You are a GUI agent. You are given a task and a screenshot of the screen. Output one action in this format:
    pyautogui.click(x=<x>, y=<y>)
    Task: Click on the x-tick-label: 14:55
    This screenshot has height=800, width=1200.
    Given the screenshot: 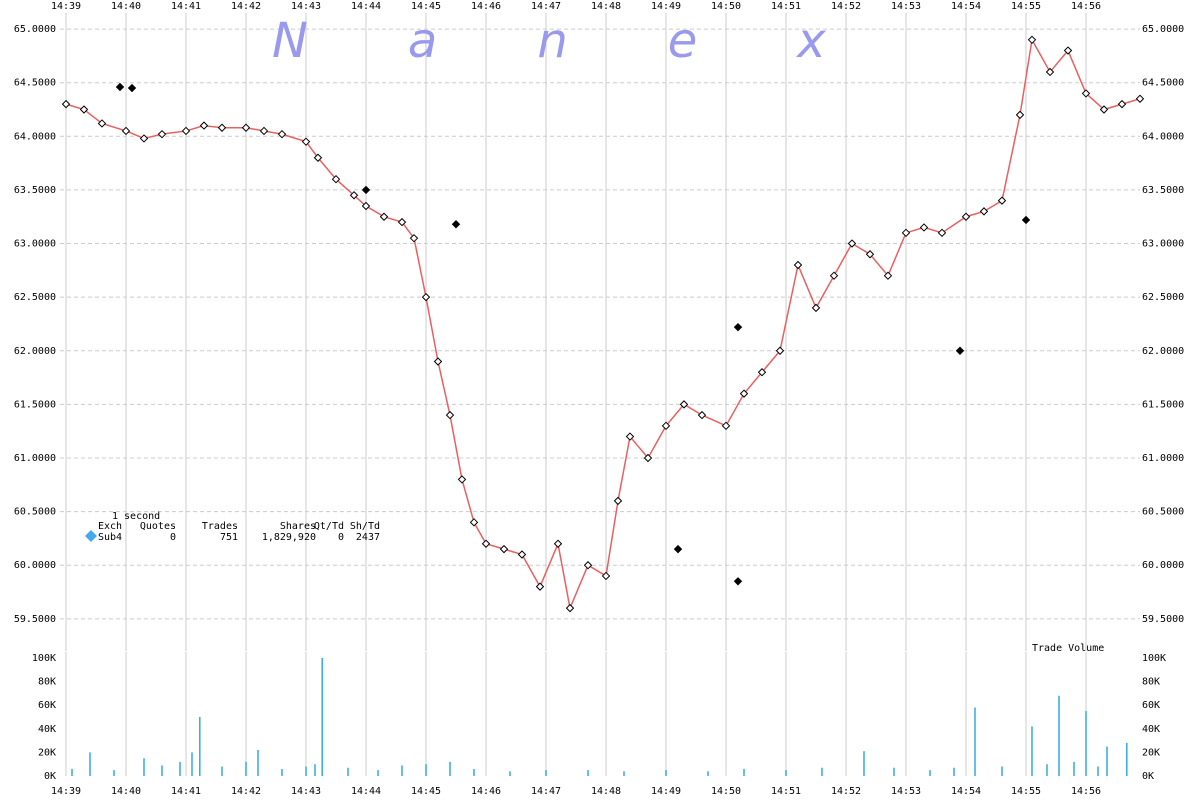 What is the action you would take?
    pyautogui.click(x=1026, y=791)
    